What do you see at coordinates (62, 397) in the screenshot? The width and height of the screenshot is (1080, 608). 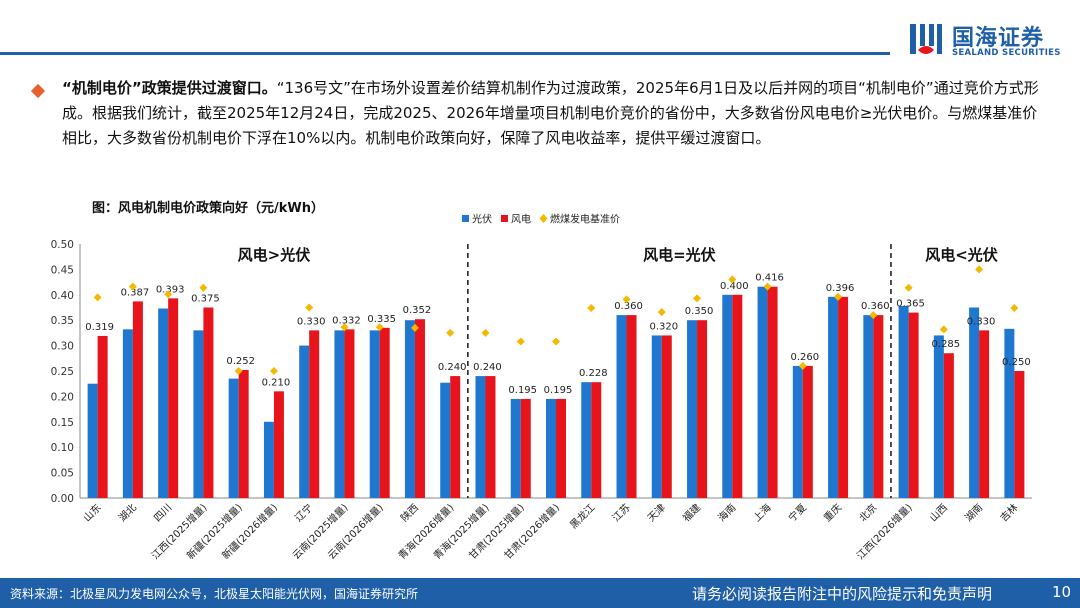 I see `y-tick-label: 0.20` at bounding box center [62, 397].